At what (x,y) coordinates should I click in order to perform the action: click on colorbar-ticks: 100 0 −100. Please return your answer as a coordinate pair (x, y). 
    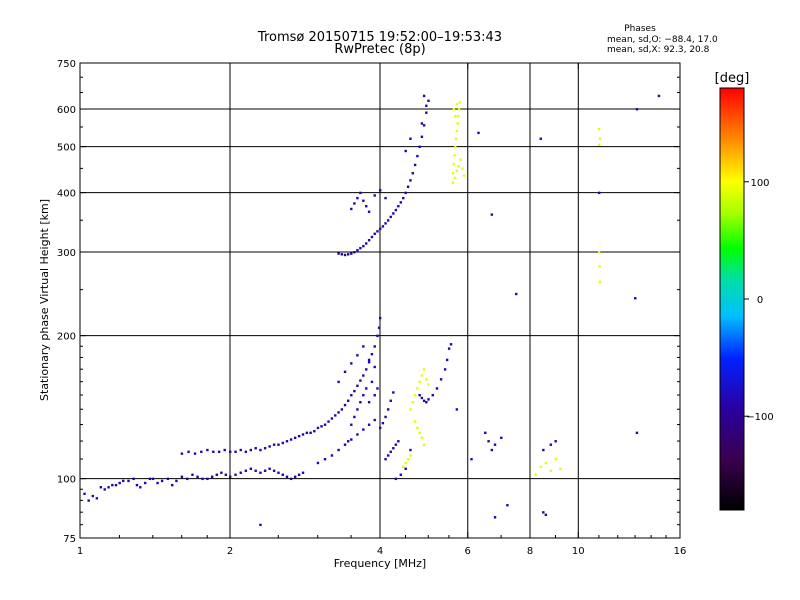
    Looking at the image, I should click on (759, 300).